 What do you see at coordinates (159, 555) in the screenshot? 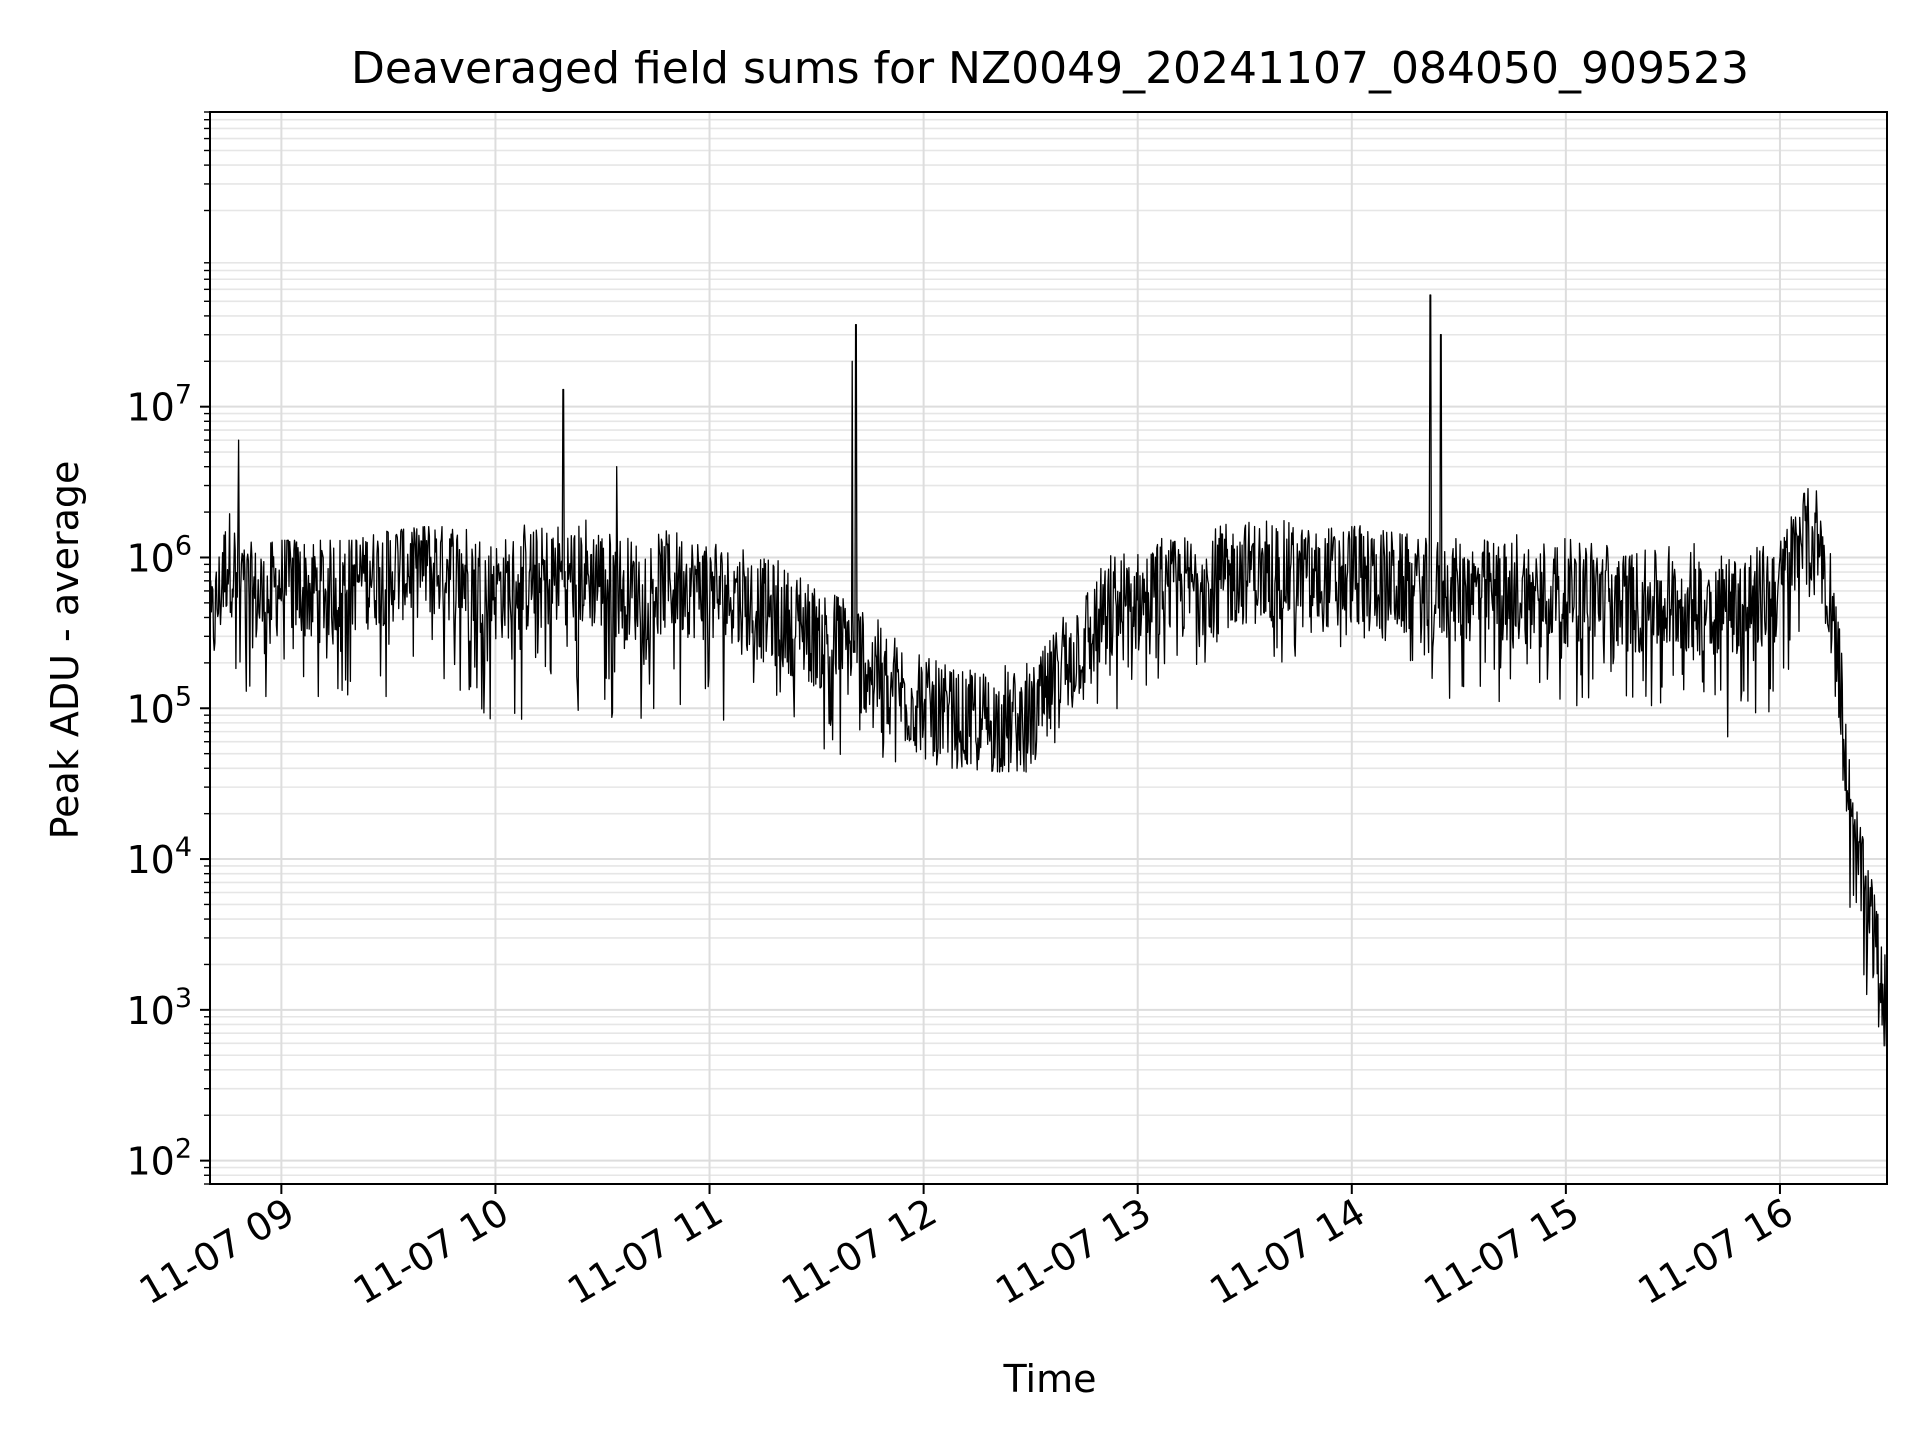
I see `y-tick-label: 106` at bounding box center [159, 555].